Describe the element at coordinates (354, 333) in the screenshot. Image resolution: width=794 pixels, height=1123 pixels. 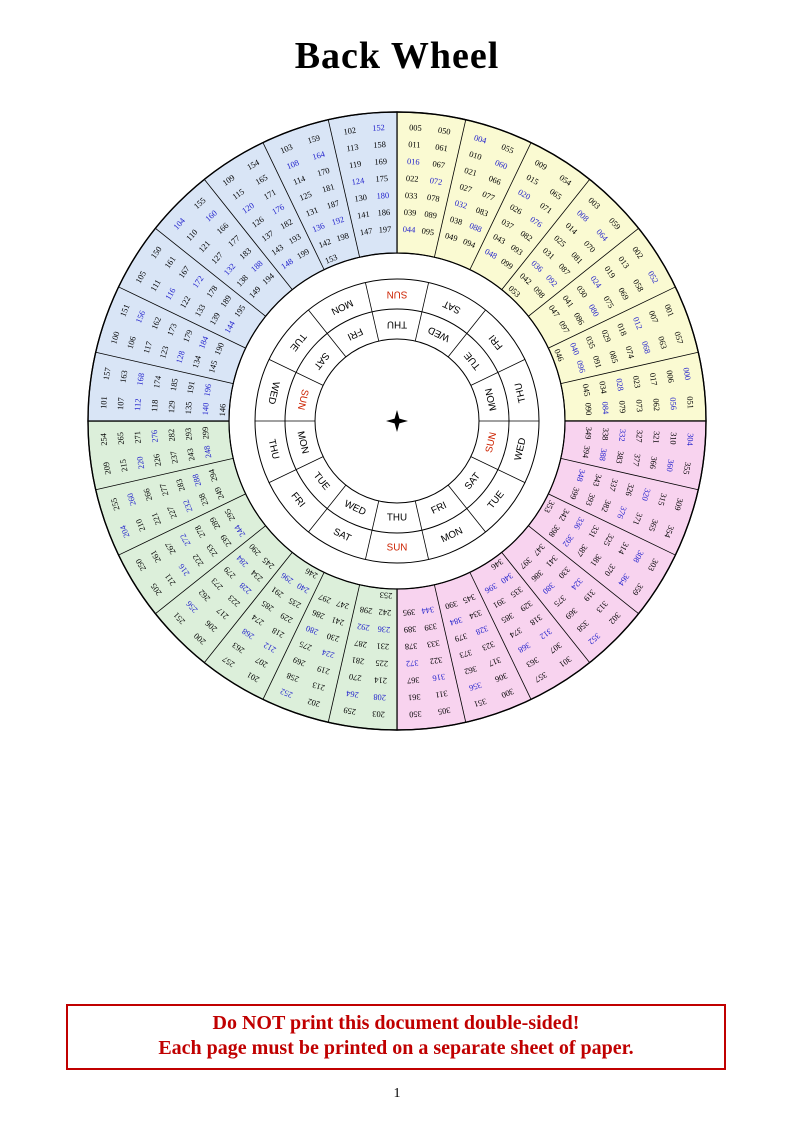
I see `day-label-fri: FRI` at that location.